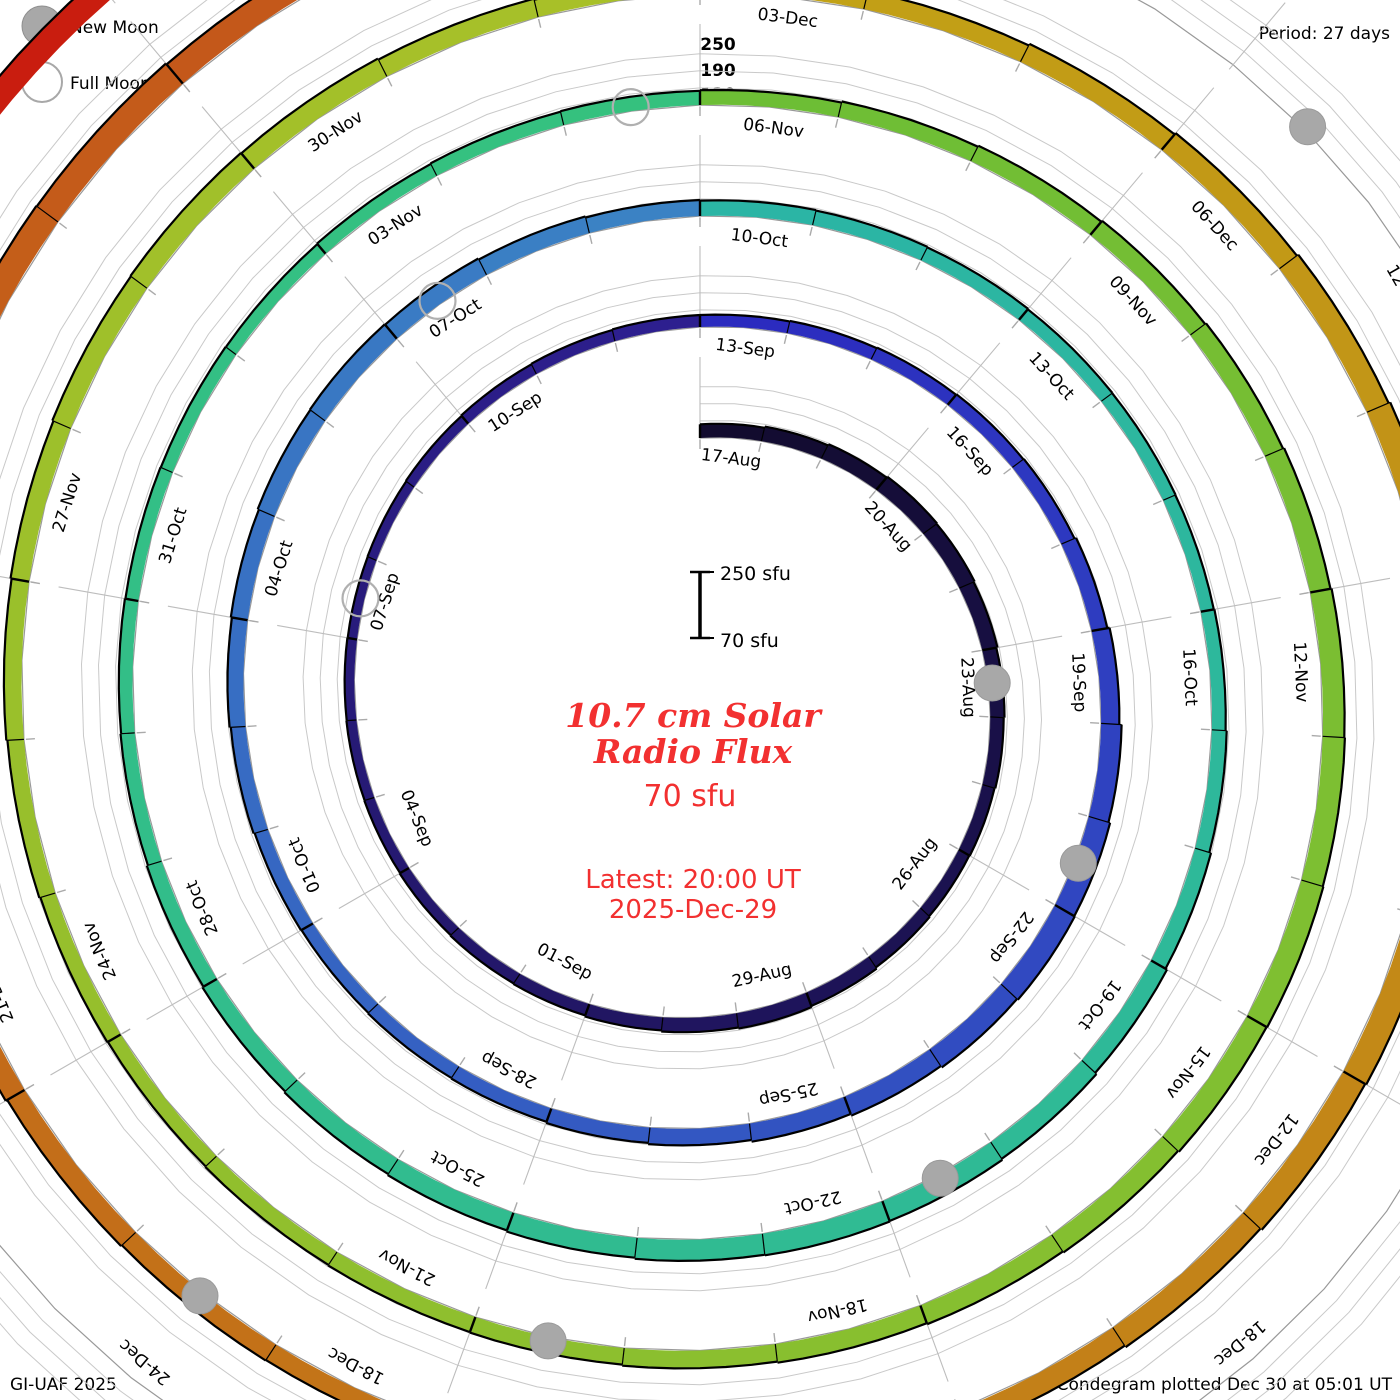 The width and height of the screenshot is (1400, 1400). What do you see at coordinates (731, 459) in the screenshot?
I see `date-tick-label: 17-Aug` at bounding box center [731, 459].